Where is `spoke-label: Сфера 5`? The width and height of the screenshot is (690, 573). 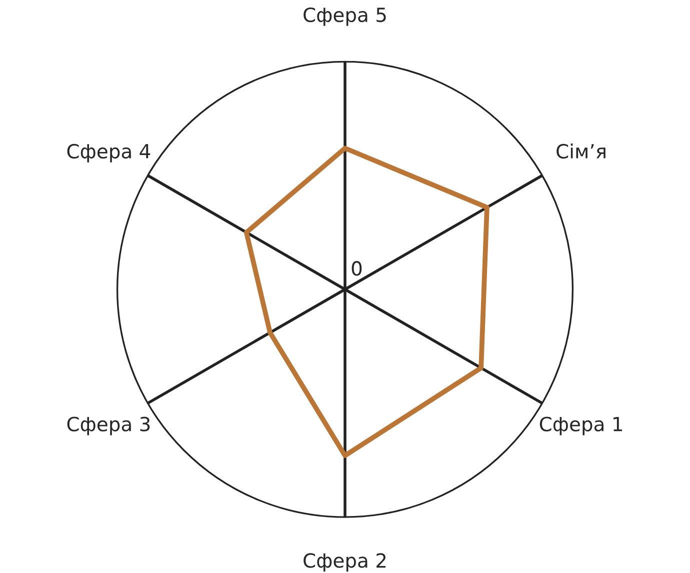
spoke-label: Сфера 5 is located at coordinates (345, 16).